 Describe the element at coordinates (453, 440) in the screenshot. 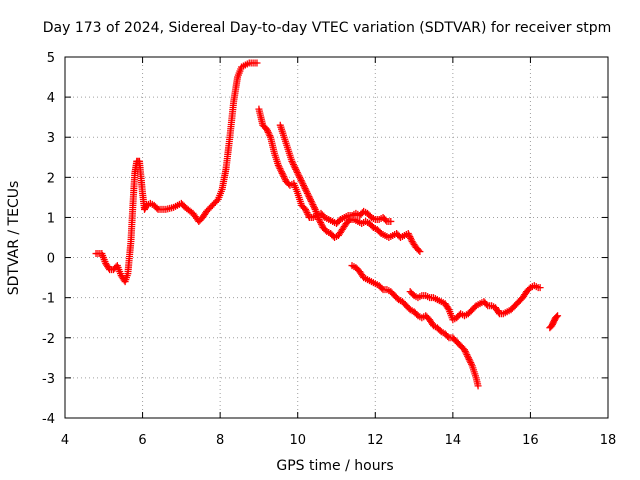

I see `x-tick-label: 14` at that location.